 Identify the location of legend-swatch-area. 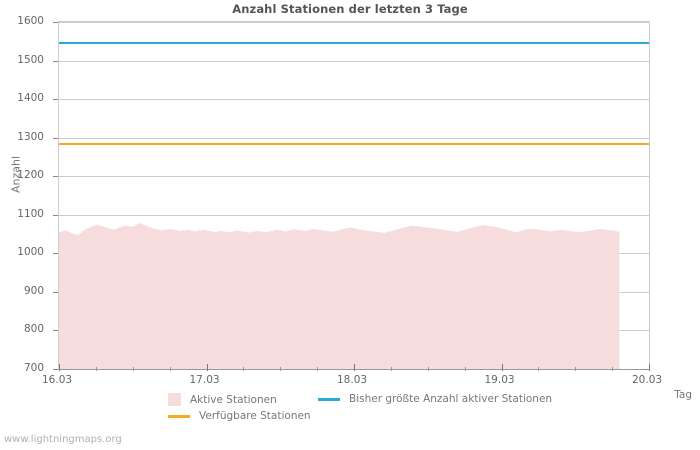
(174, 399).